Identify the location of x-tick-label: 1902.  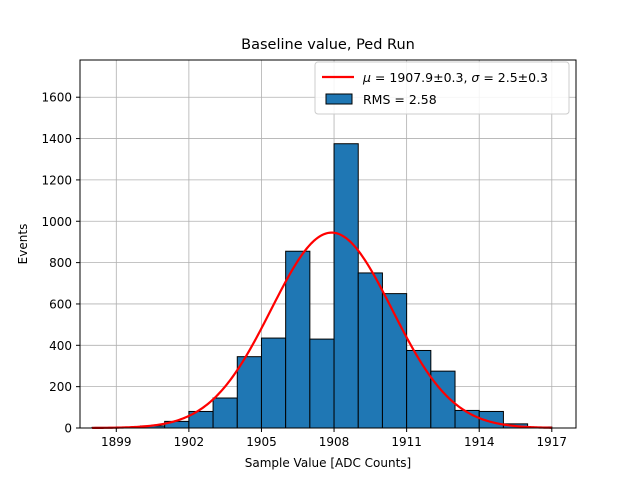
(189, 442).